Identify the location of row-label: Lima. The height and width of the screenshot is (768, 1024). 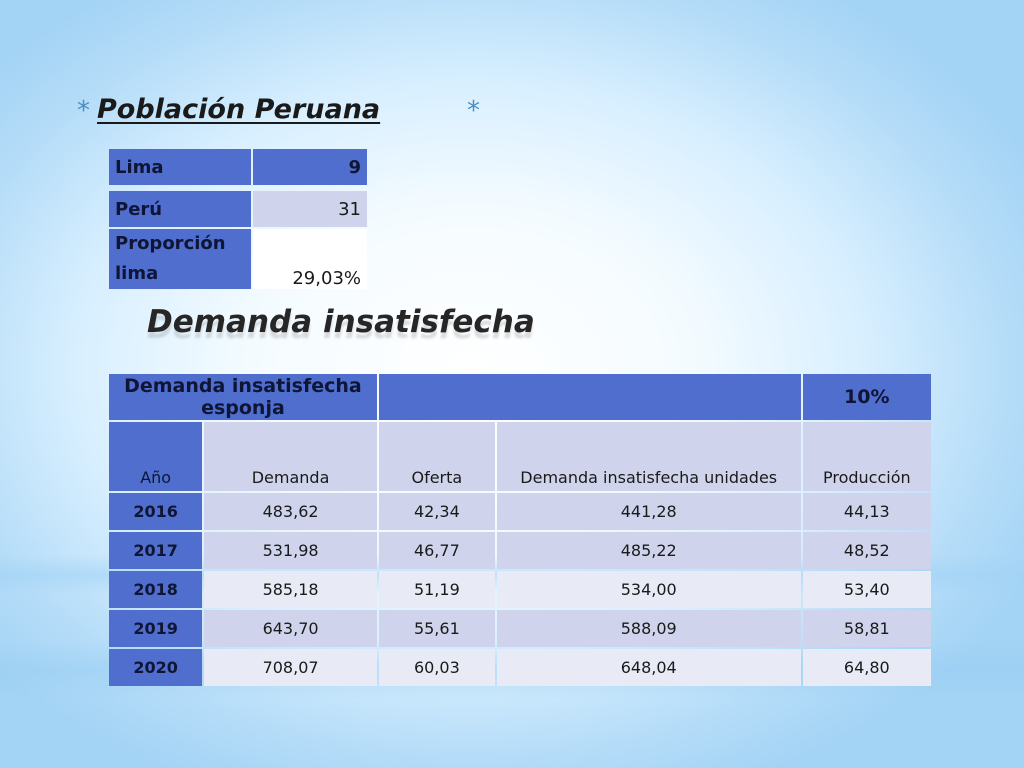
(180, 167).